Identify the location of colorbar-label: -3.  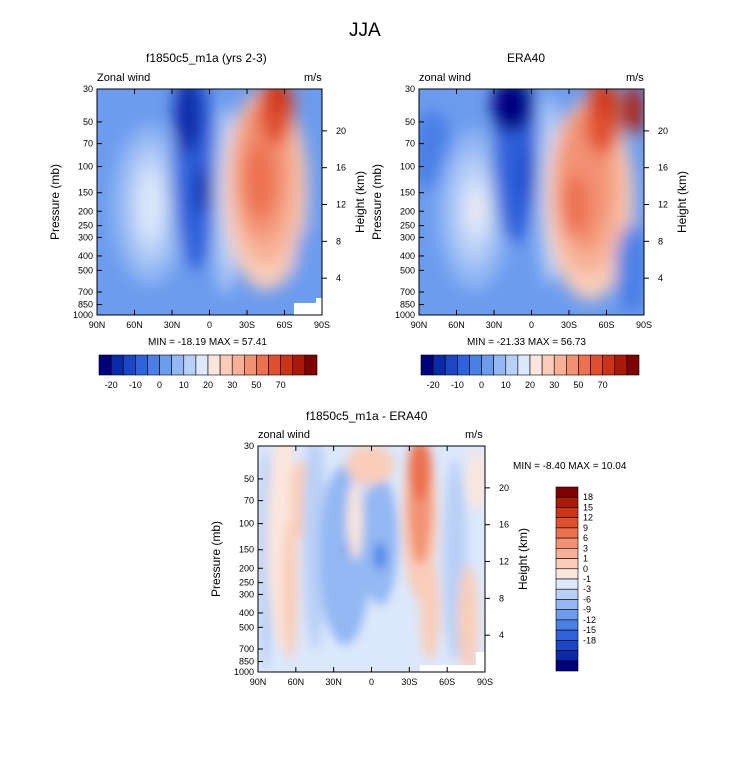
(587, 589).